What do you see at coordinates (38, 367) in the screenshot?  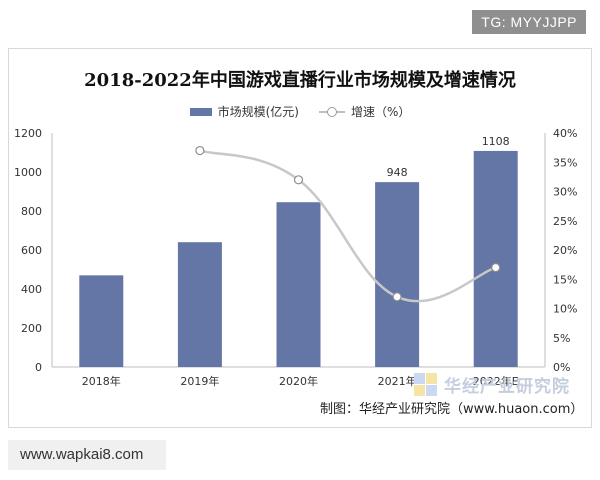 I see `y-tick-label: 0` at bounding box center [38, 367].